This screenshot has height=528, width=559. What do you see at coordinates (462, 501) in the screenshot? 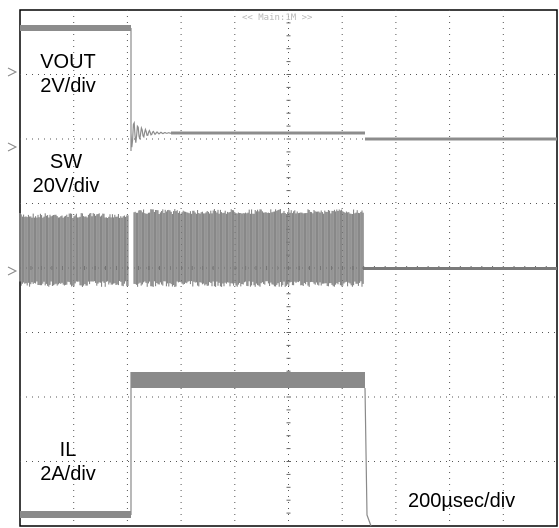
I see `timebase-label: 200µsec/div` at bounding box center [462, 501].